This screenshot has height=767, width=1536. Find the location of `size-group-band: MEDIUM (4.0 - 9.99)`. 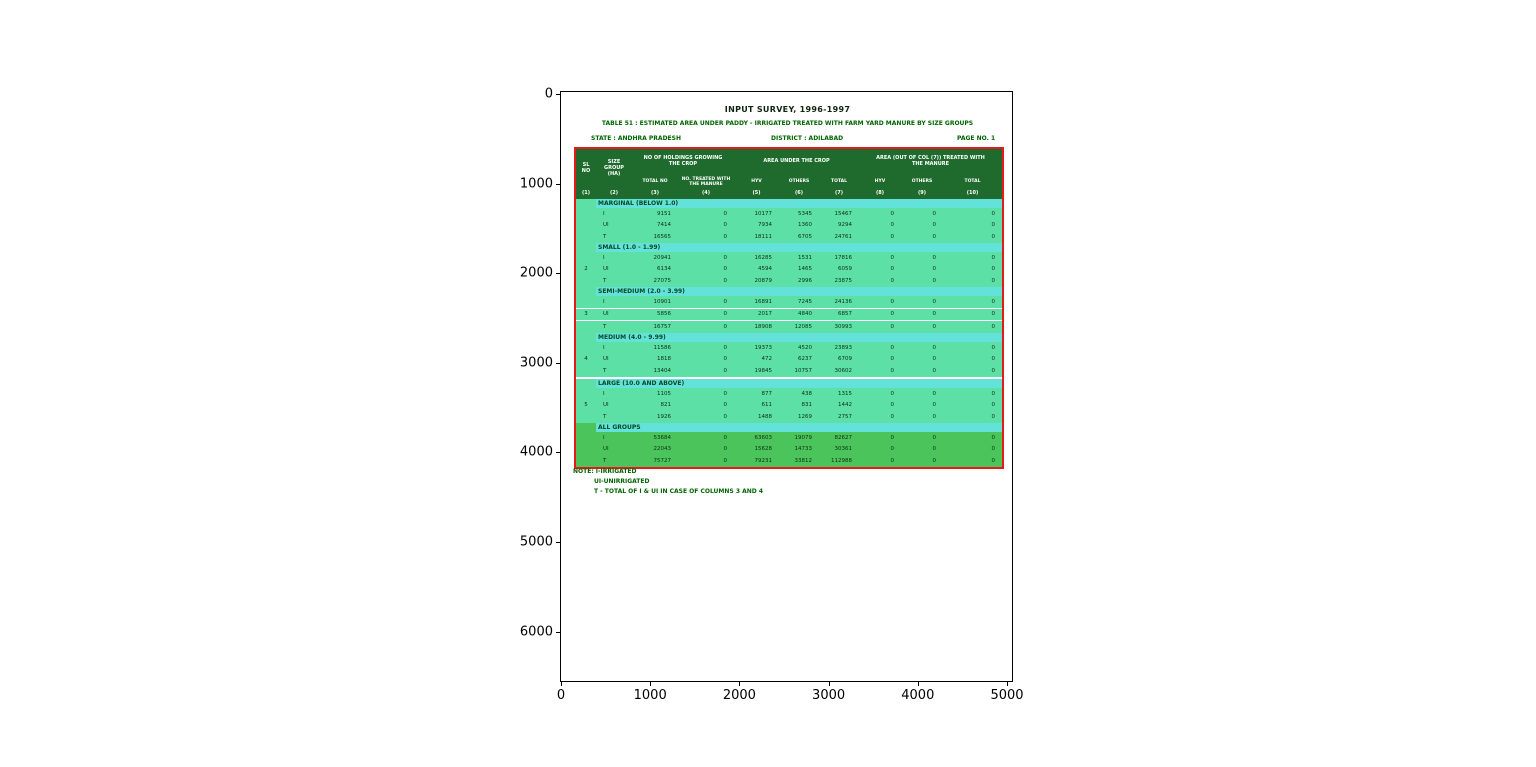

size-group-band: MEDIUM (4.0 - 9.99) is located at coordinates (789, 337).